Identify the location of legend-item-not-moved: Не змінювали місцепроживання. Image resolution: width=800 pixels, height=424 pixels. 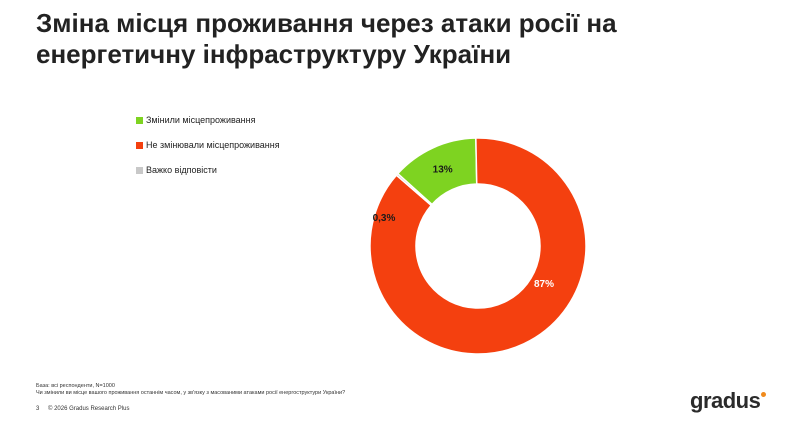
(208, 145).